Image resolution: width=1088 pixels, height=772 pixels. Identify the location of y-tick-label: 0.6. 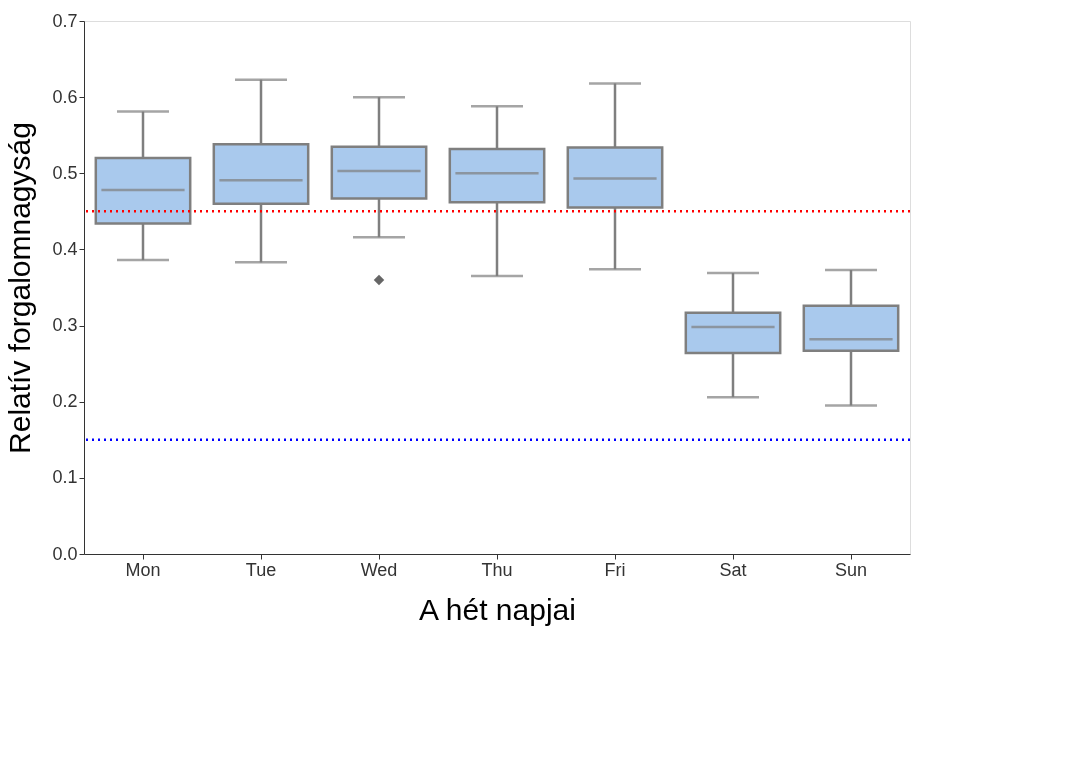
(65, 96).